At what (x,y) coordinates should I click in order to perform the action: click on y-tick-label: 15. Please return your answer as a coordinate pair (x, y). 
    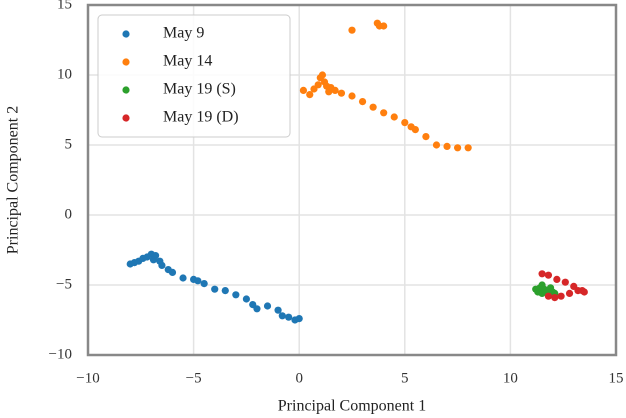
    Looking at the image, I should click on (64, 6).